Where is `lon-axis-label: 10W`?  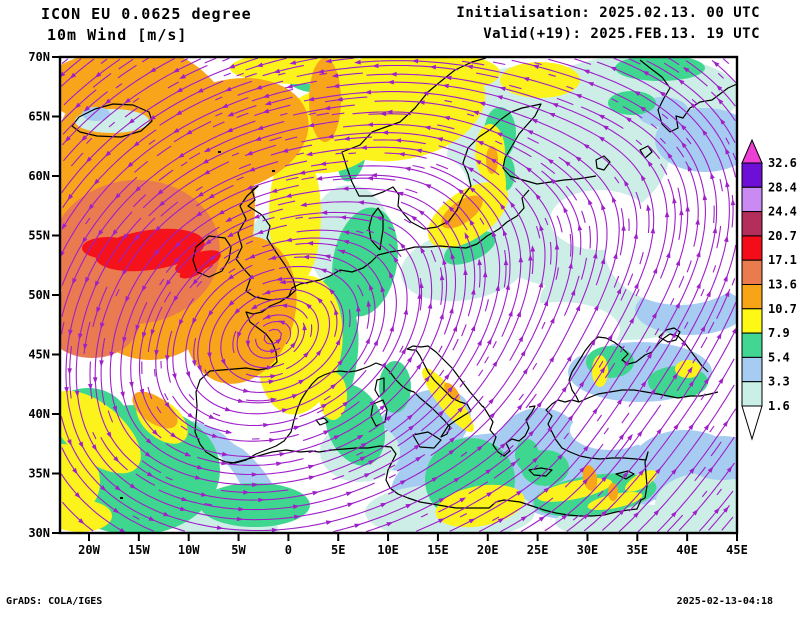
lon-axis-label: 10W is located at coordinates (189, 550).